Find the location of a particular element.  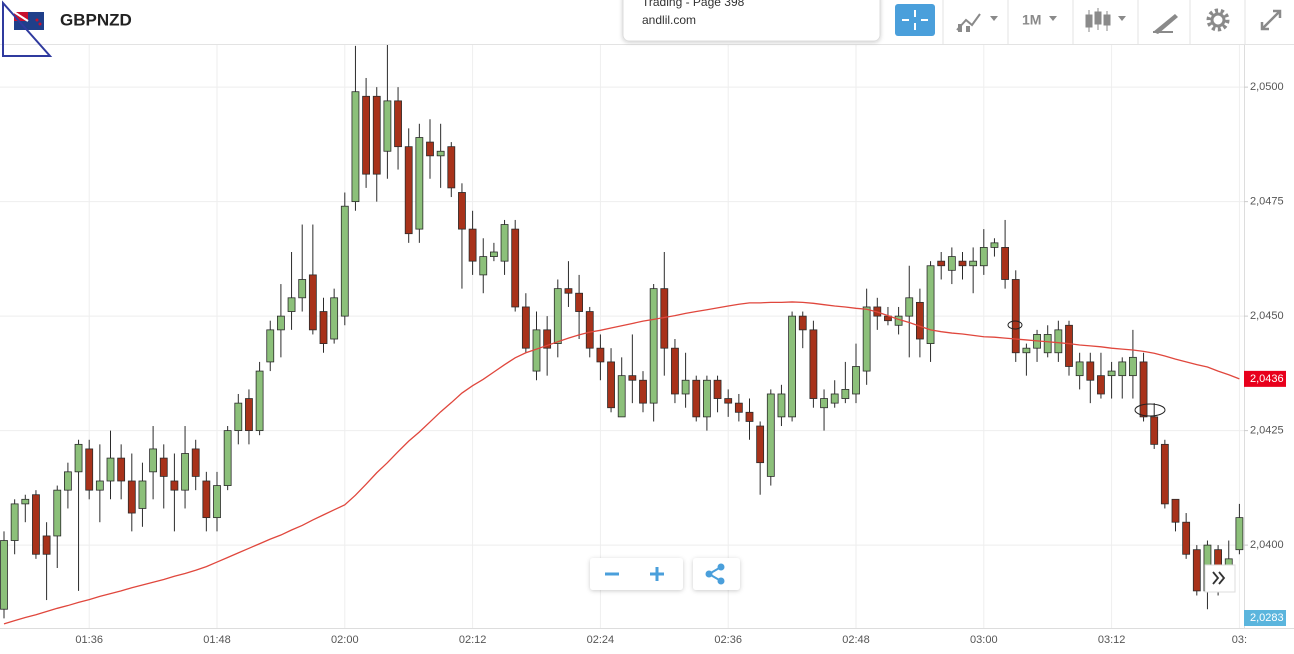

draw-button is located at coordinates (1165, 24).